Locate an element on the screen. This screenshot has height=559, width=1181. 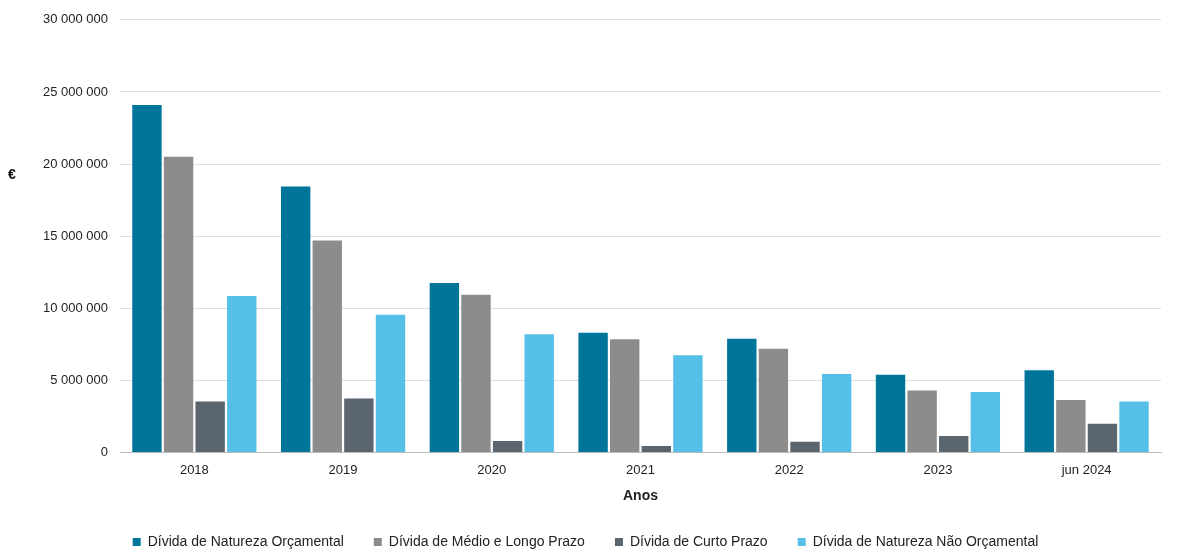
x-tick-label: 2022 is located at coordinates (789, 469).